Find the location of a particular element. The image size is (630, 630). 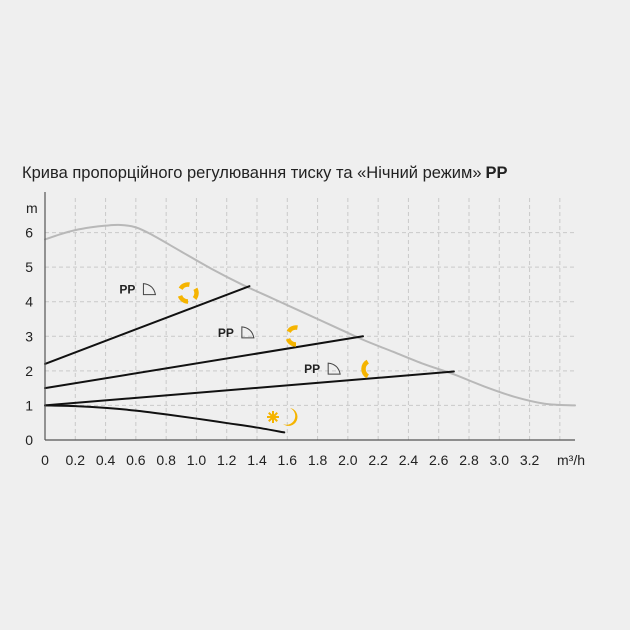

y-tick-label-1: 1 is located at coordinates (29, 405).